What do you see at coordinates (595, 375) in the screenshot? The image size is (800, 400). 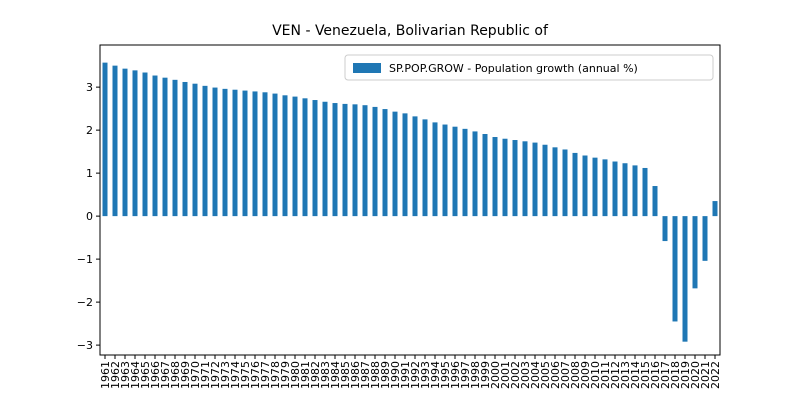 I see `x-tick-label: 2010` at bounding box center [595, 375].